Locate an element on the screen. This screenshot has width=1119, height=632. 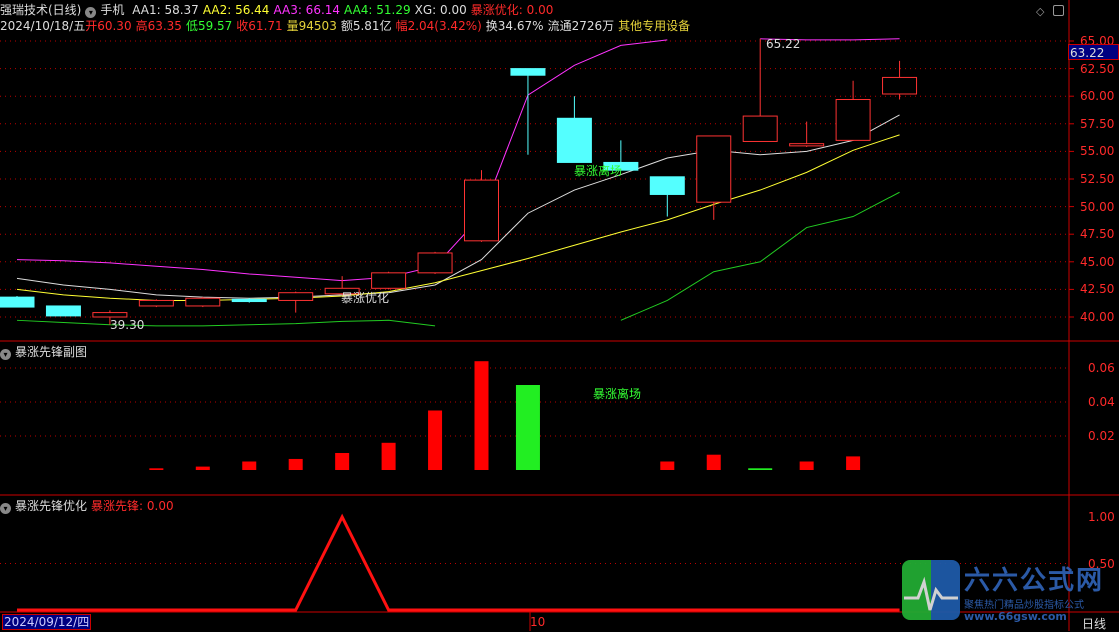
quote-volume: 量94503 is located at coordinates (311, 26).